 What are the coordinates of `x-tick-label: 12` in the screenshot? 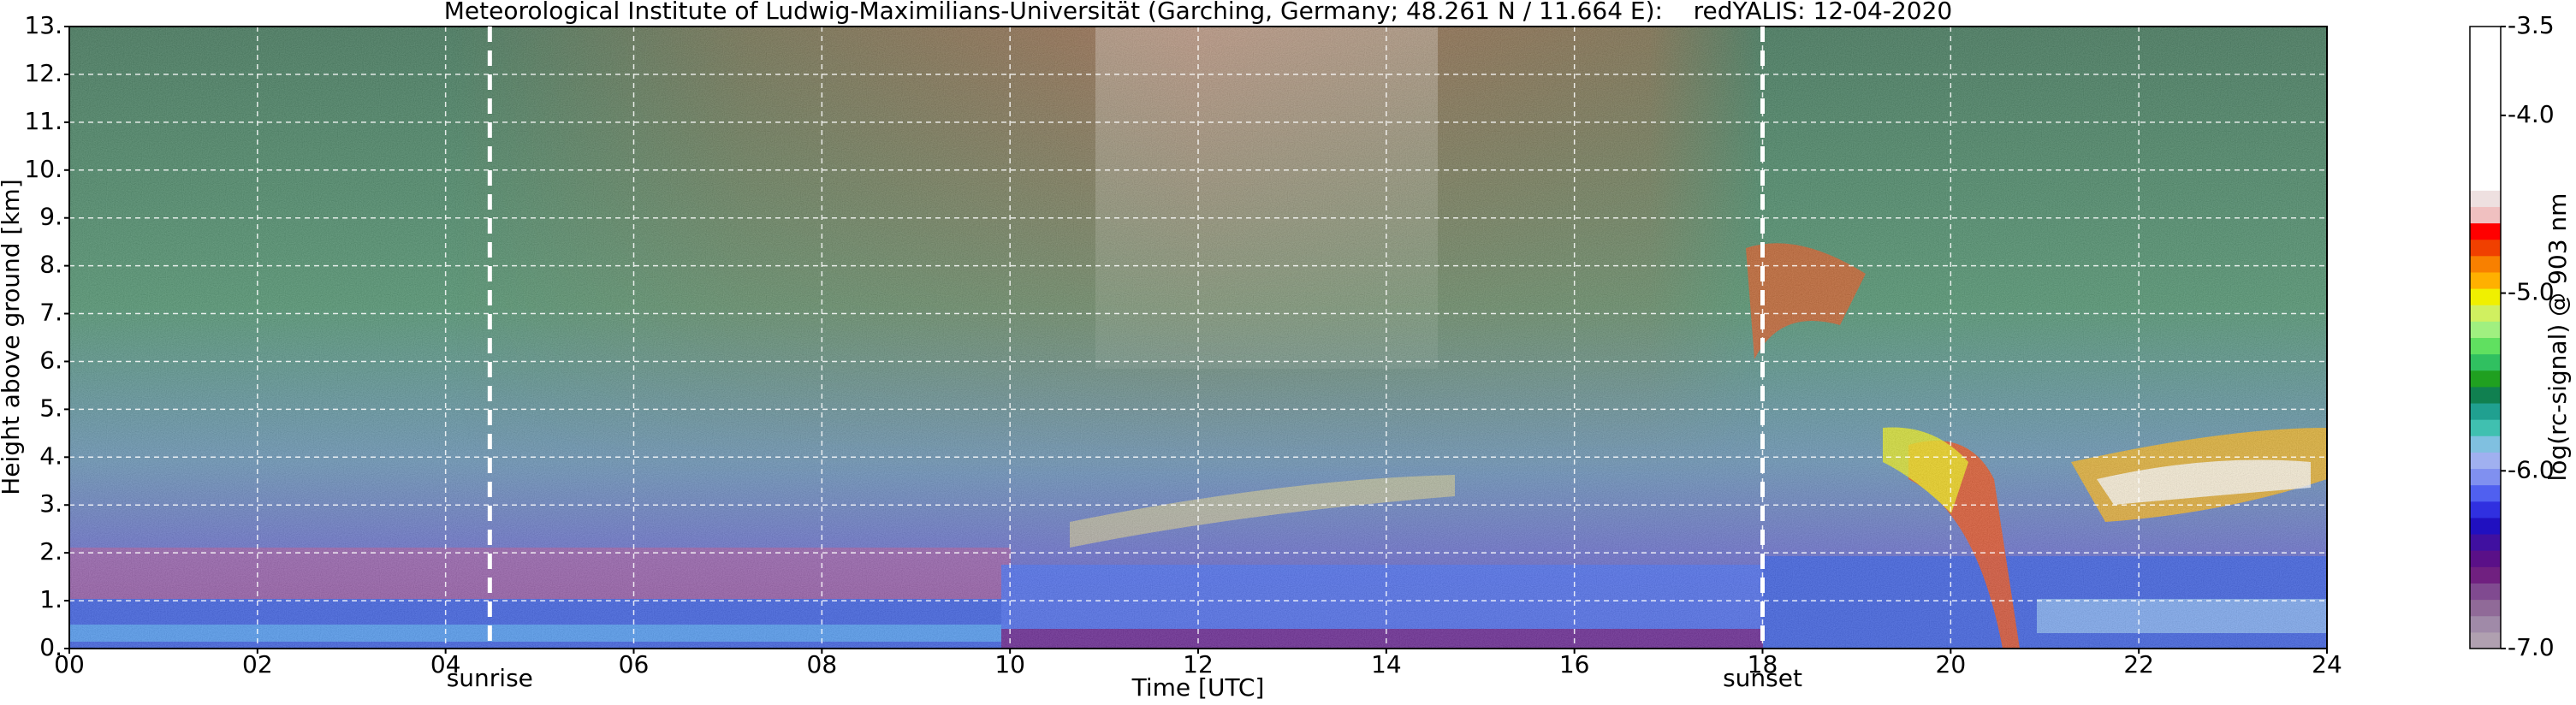 It's located at (1198, 664).